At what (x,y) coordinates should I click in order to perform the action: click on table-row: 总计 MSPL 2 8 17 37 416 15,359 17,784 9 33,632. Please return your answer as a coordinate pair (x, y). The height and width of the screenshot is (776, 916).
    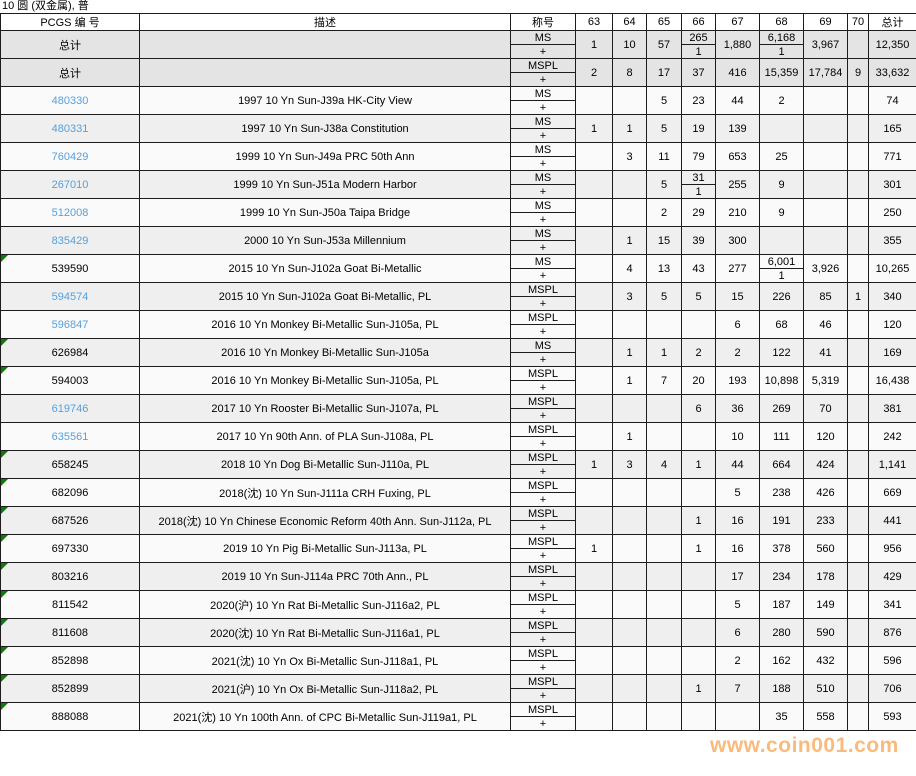
    Looking at the image, I should click on (458, 72).